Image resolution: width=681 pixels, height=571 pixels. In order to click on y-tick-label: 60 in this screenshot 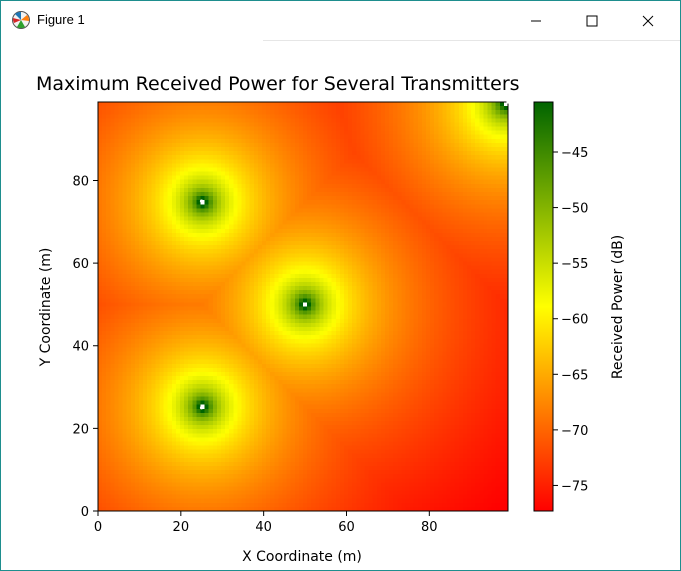, I will do `click(80, 264)`.